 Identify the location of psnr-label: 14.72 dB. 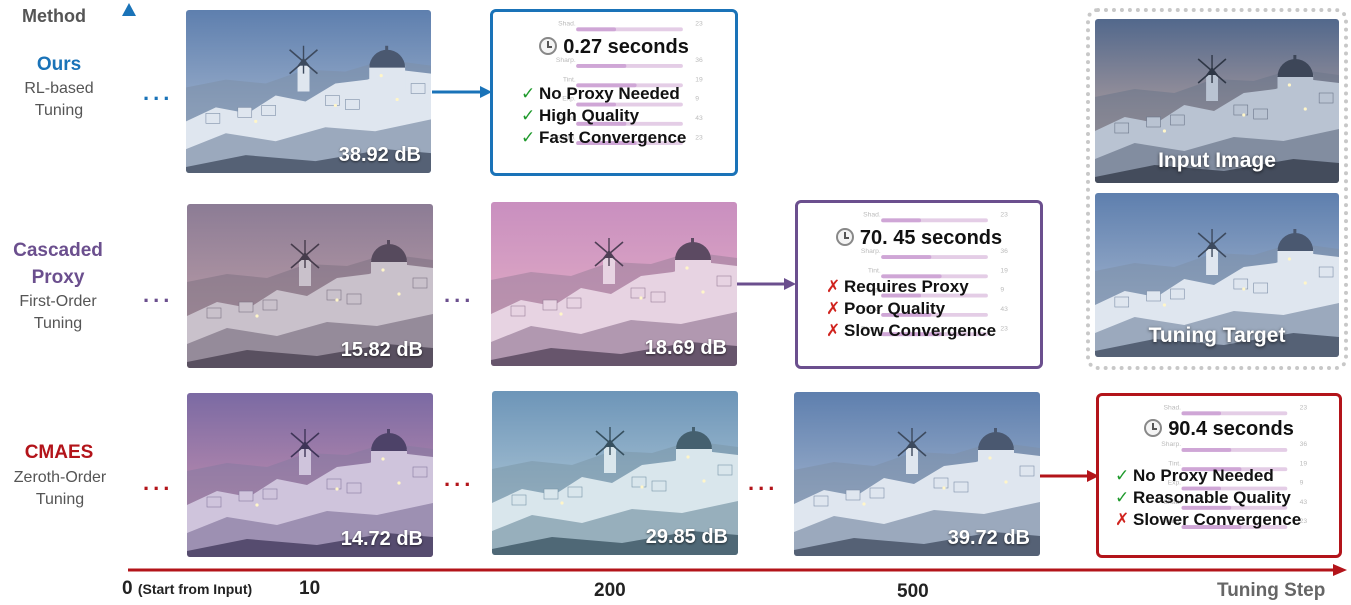
(381, 539).